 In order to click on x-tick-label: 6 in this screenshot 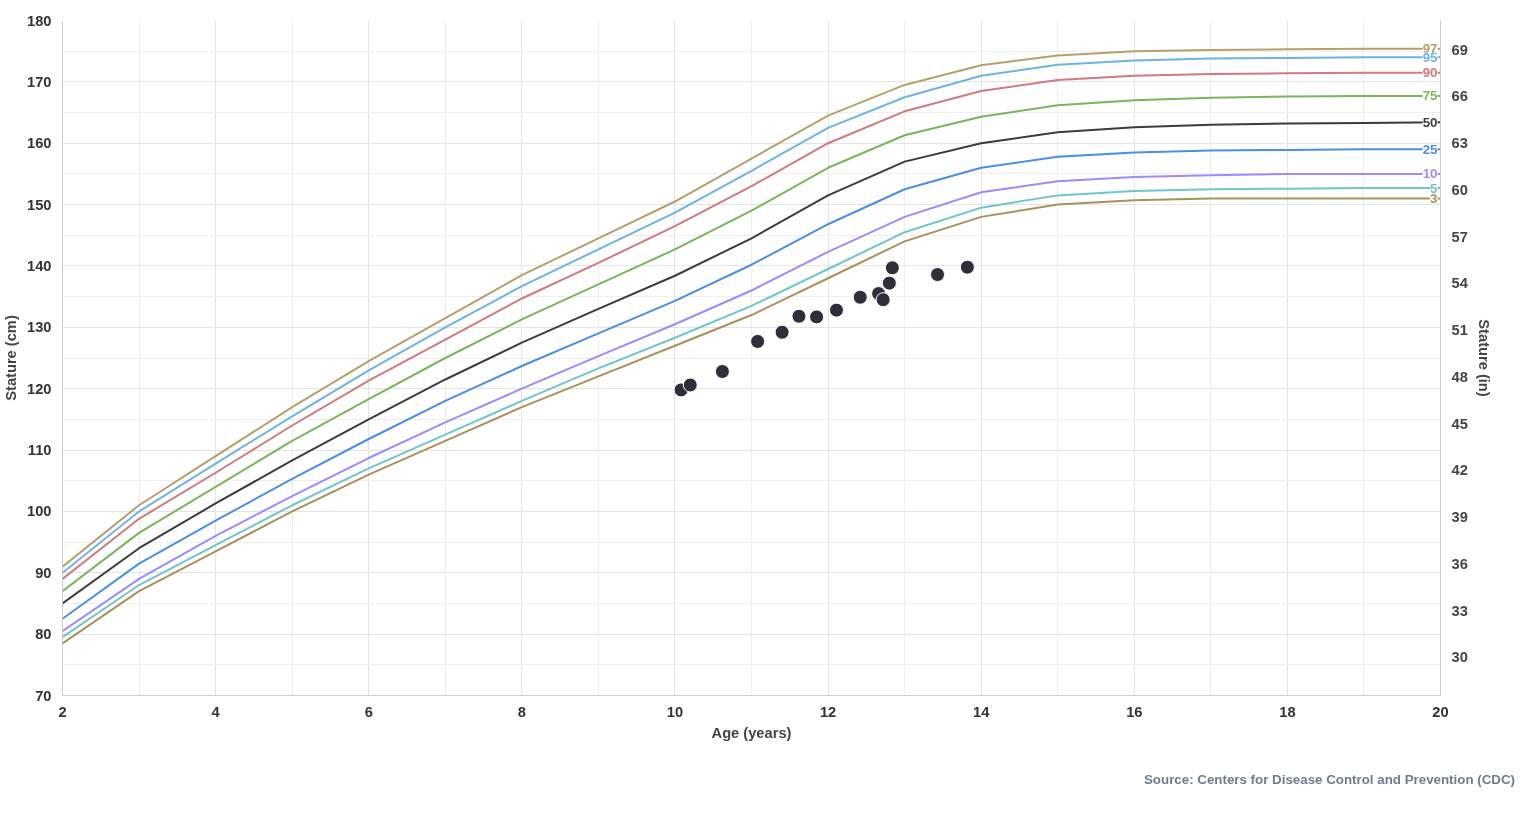, I will do `click(368, 711)`.